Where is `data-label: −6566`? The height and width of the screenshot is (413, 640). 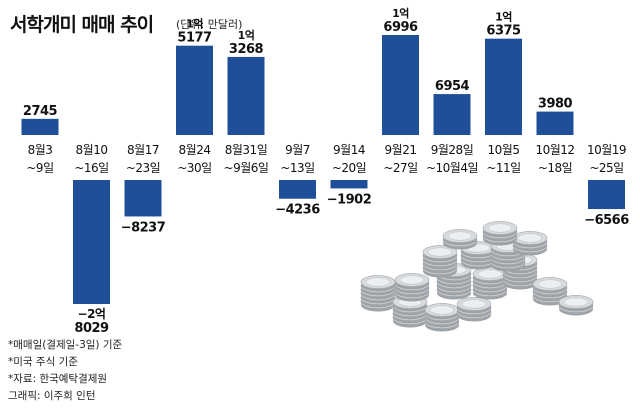 data-label: −6566 is located at coordinates (606, 220).